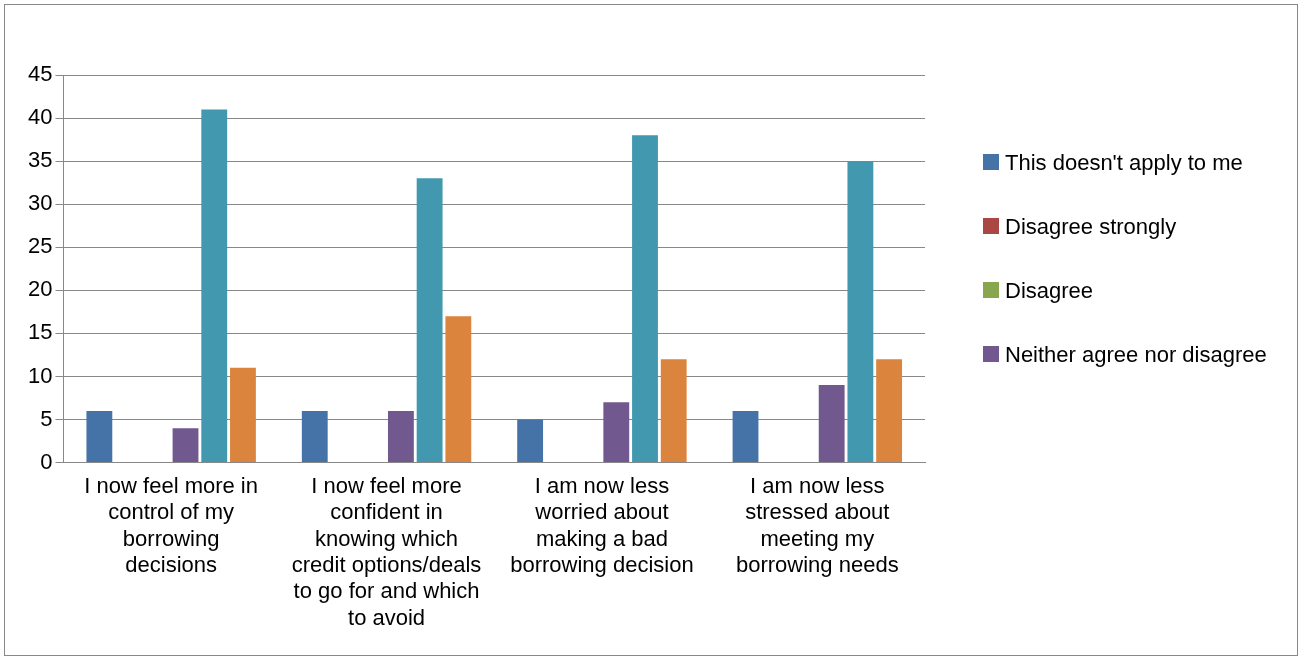 The image size is (1306, 668). Describe the element at coordinates (1049, 291) in the screenshot. I see `legend-label: Disagree` at that location.